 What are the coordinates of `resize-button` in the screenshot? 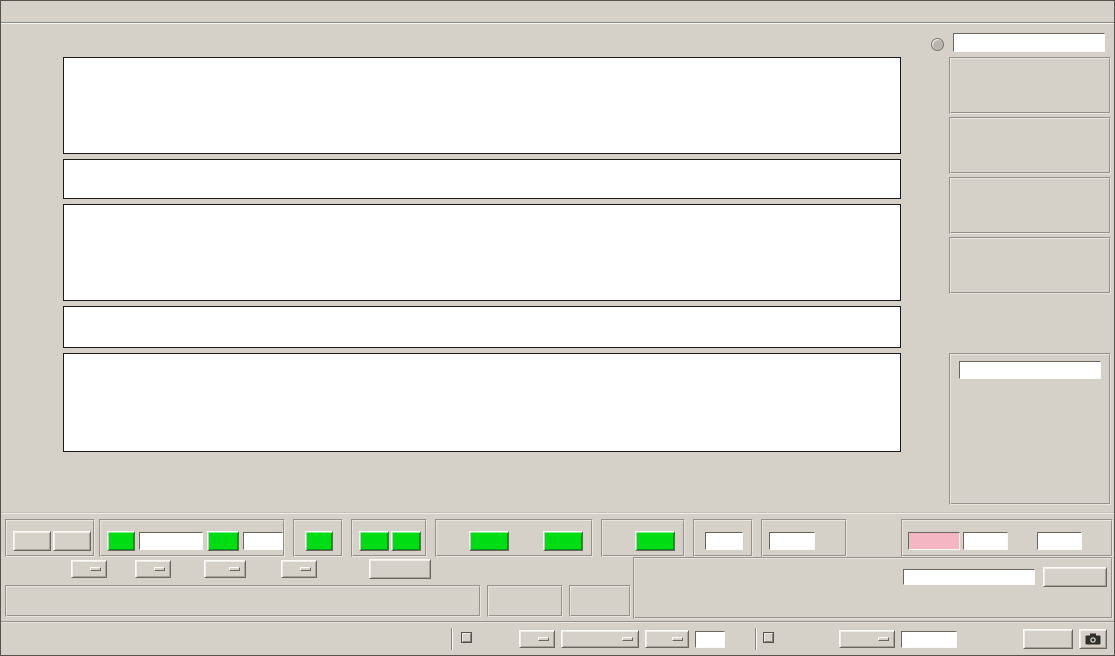 It's located at (1048, 639).